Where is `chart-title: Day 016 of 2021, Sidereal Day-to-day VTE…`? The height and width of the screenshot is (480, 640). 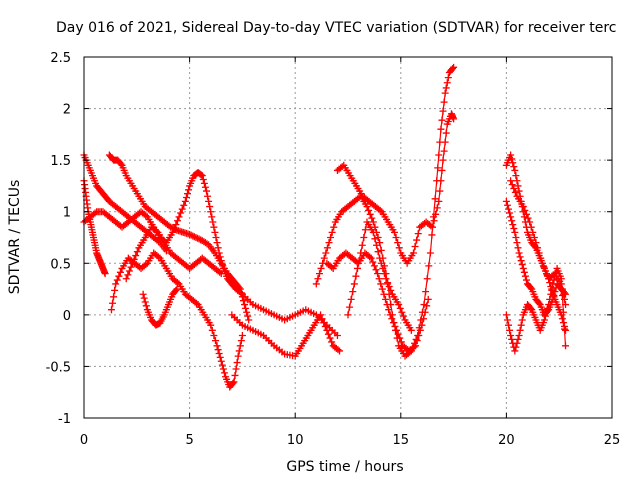
chart-title: Day 016 of 2021, Sidereal Day-to-day VTE… is located at coordinates (336, 28).